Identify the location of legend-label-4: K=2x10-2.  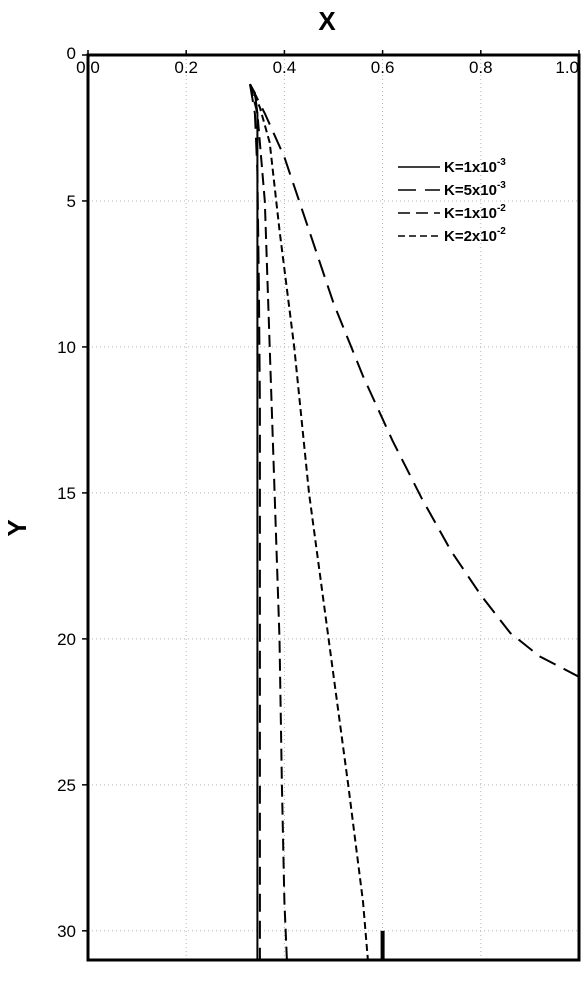
(475, 235).